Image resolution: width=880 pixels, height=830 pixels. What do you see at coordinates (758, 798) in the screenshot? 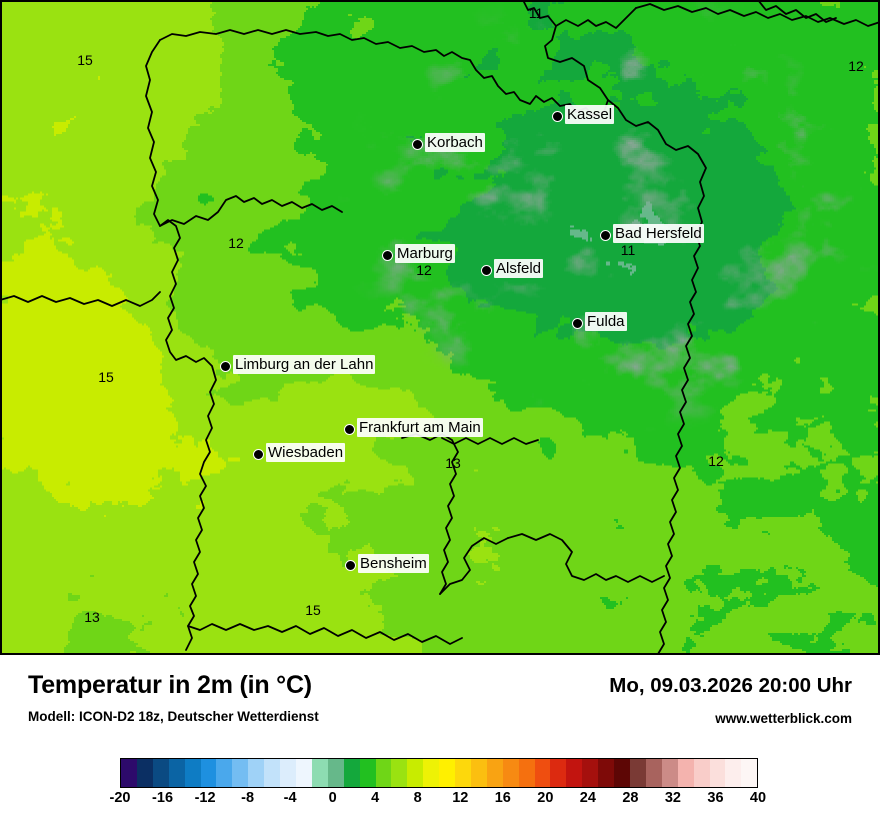
I see `colorbar-tick-label: 40` at bounding box center [758, 798].